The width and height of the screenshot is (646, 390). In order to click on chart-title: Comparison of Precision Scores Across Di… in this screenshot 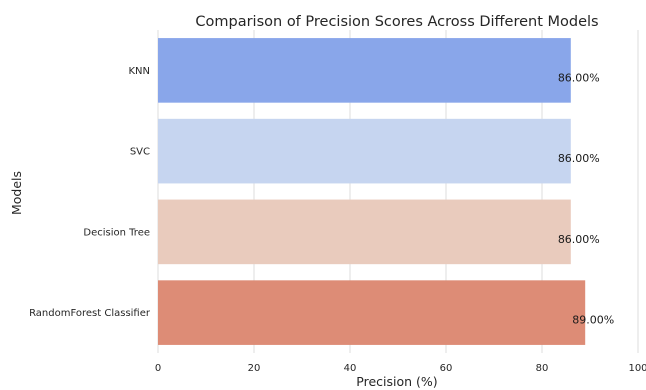, I will do `click(396, 22)`.